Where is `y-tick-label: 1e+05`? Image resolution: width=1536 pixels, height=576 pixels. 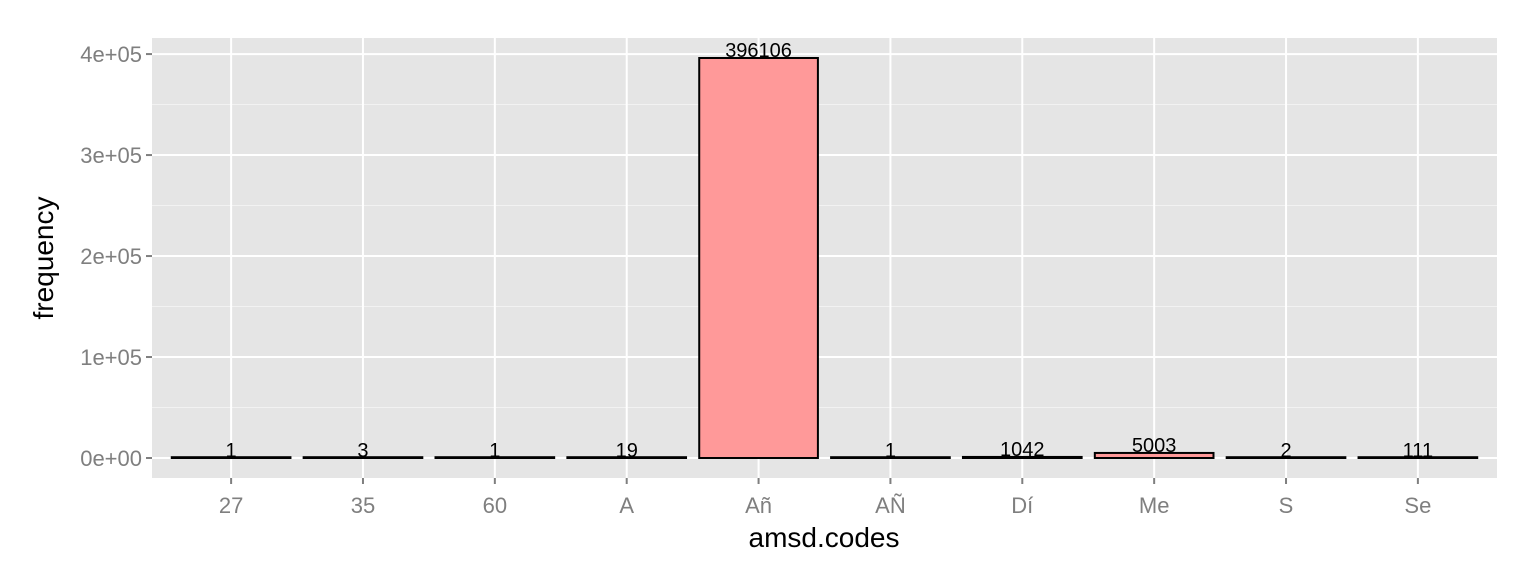
y-tick-label: 1e+05 is located at coordinates (111, 357).